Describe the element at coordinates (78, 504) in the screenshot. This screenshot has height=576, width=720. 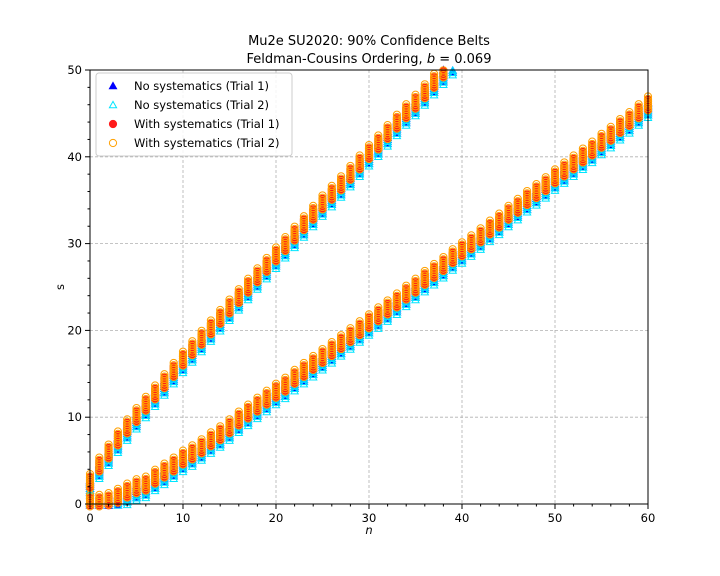
I see `y-tick-label: 0` at that location.